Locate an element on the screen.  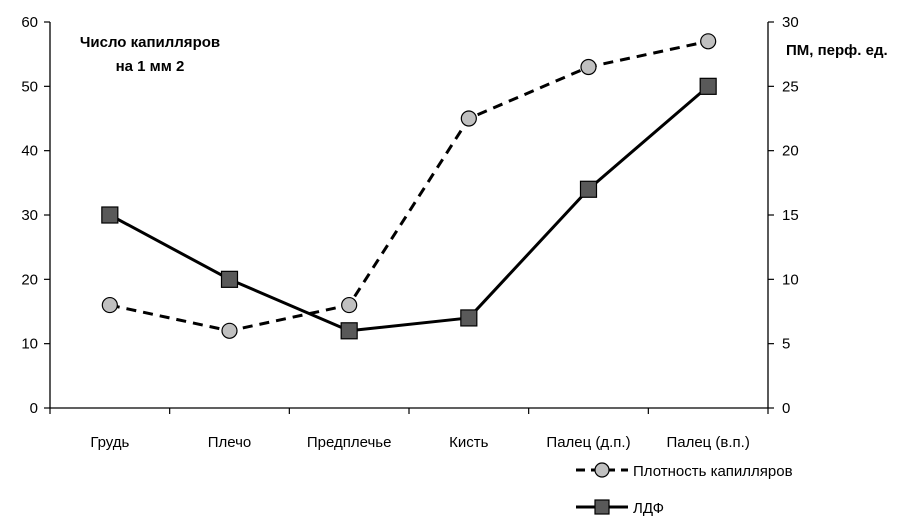
left-tick-label: 20 is located at coordinates (29, 279).